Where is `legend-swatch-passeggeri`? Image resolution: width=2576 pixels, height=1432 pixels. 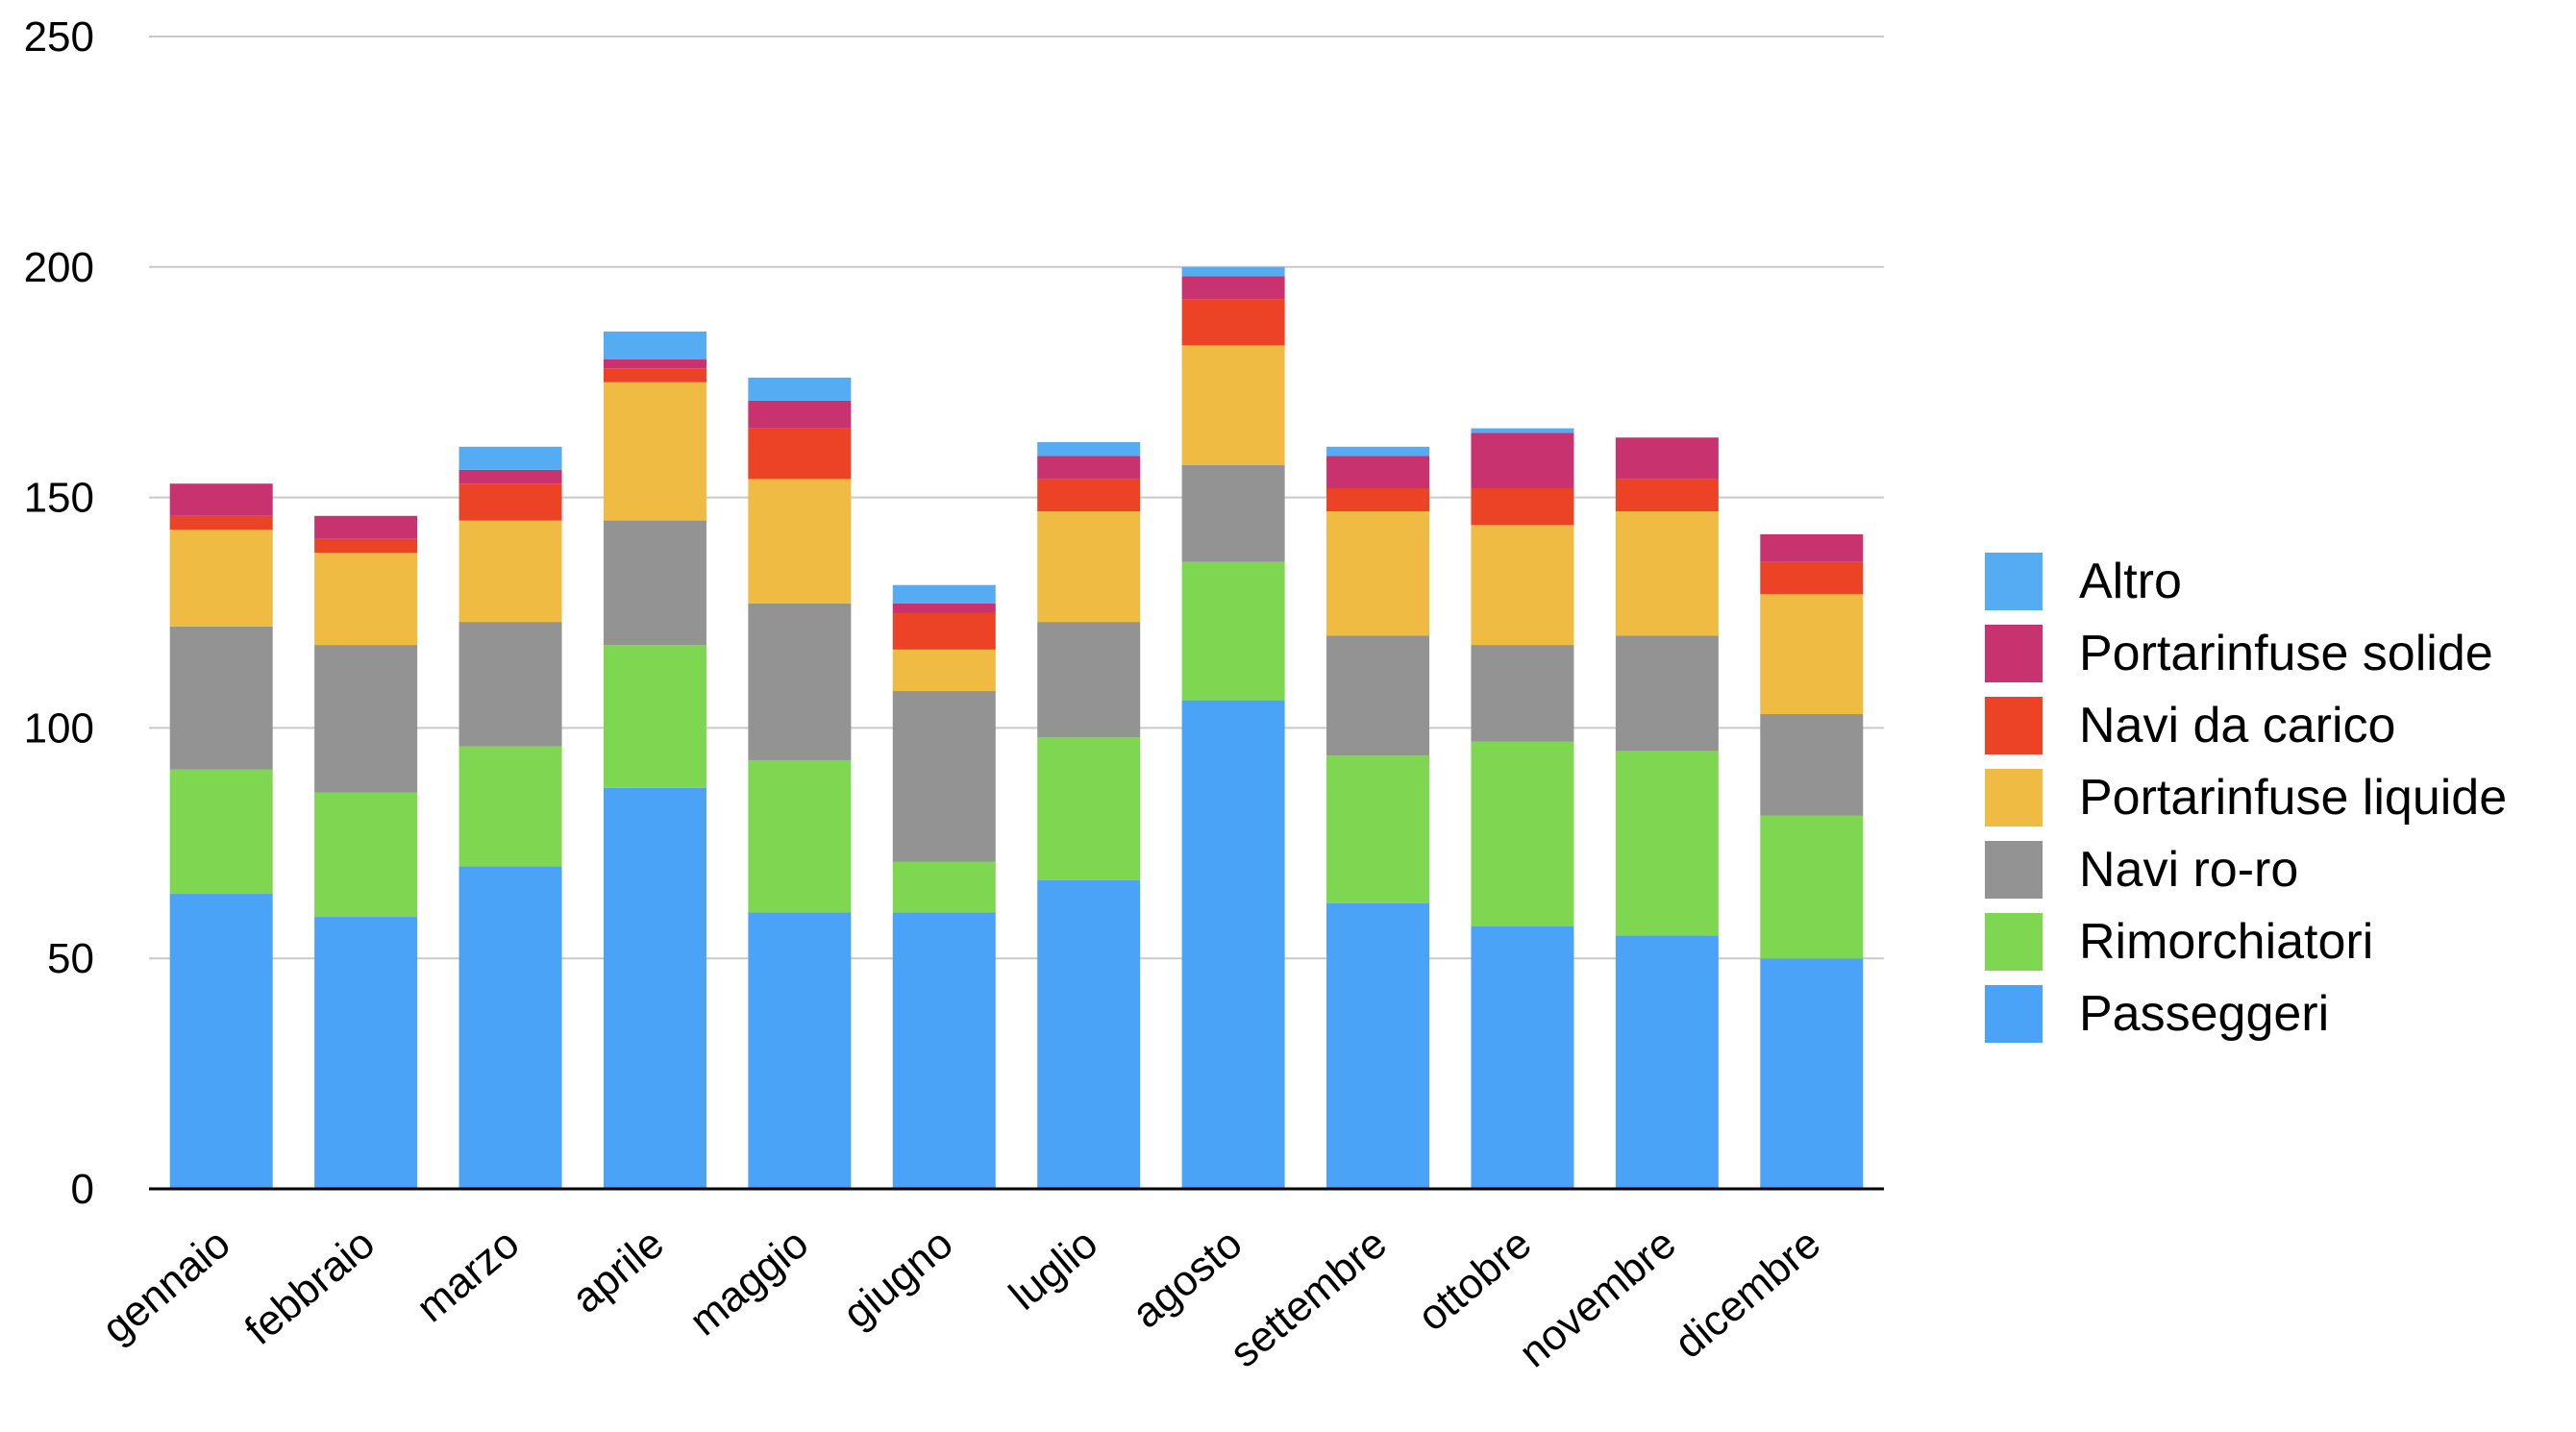 legend-swatch-passeggeri is located at coordinates (2014, 1014).